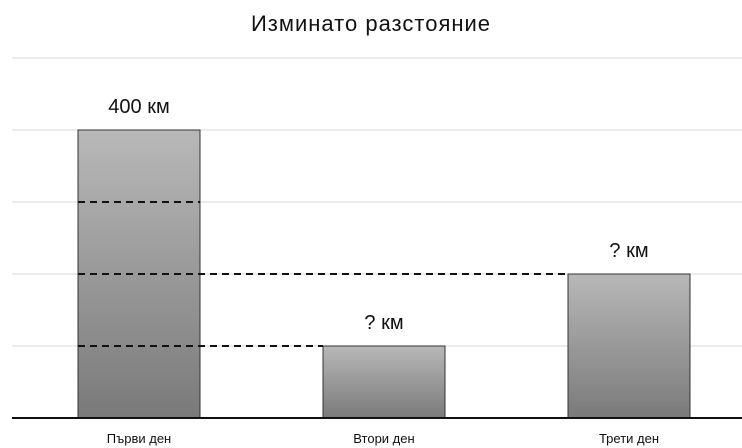 The height and width of the screenshot is (448, 742). Describe the element at coordinates (629, 438) in the screenshot. I see `category-label-3: Трети ден` at that location.